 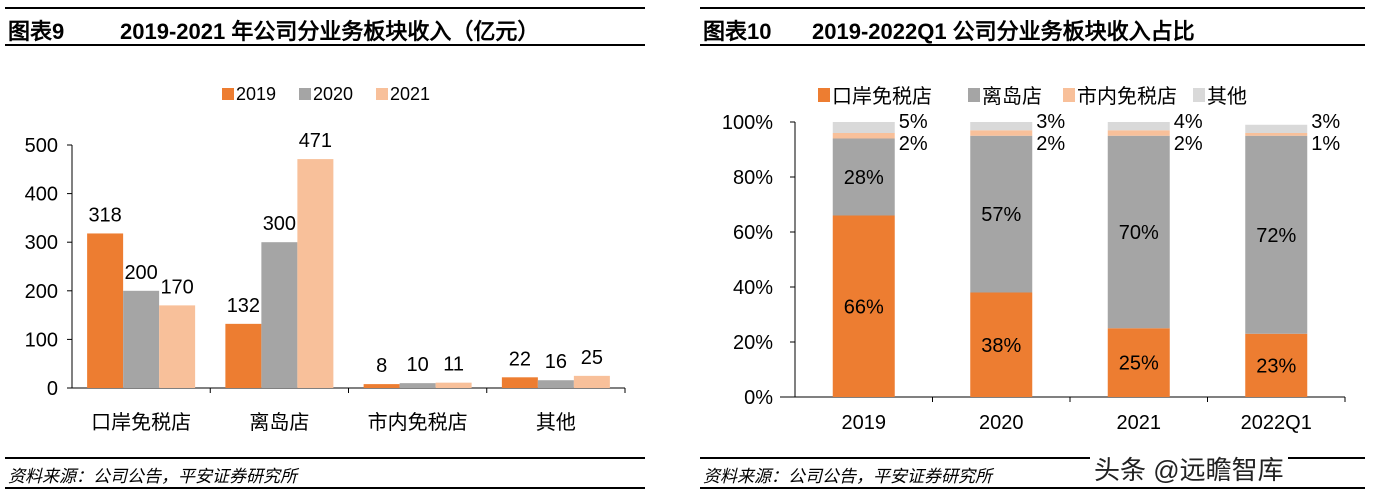 What do you see at coordinates (758, 398) in the screenshot?
I see `y-tick-label: 0%` at bounding box center [758, 398].